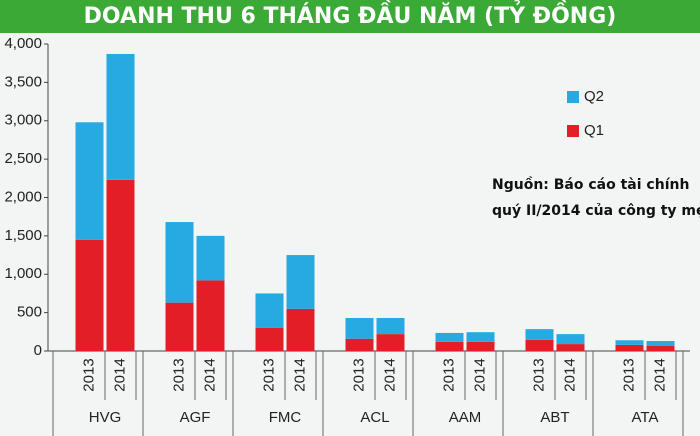 This screenshot has width=700, height=436. What do you see at coordinates (195, 417) in the screenshot?
I see `group-label: AGF` at bounding box center [195, 417].